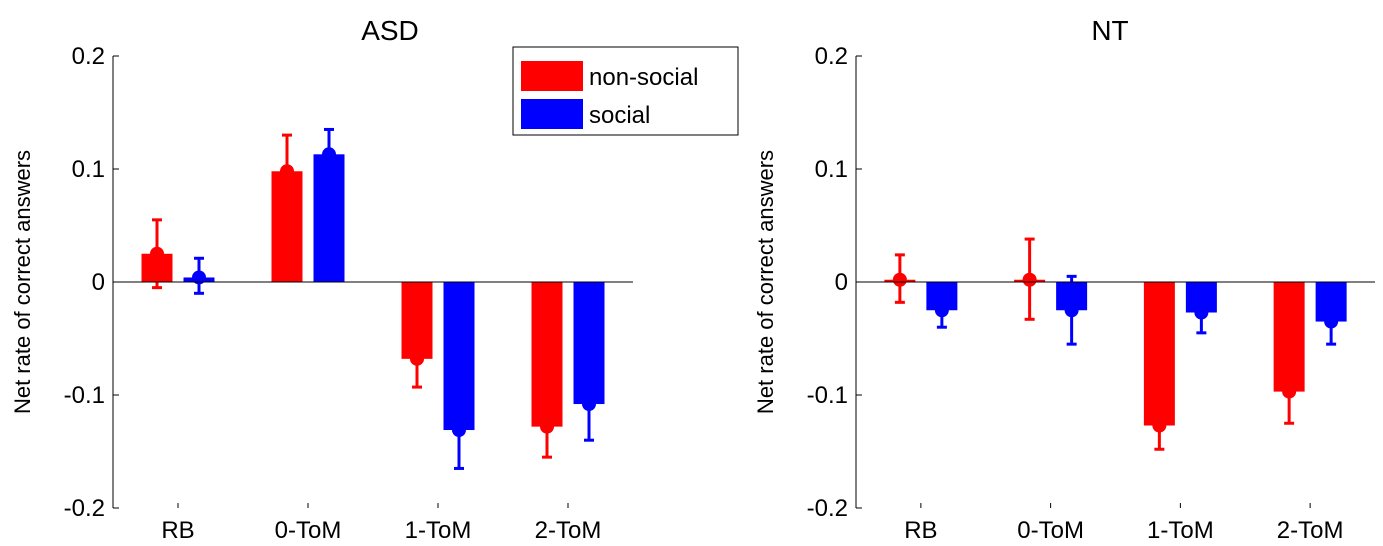 Image resolution: width=1383 pixels, height=546 pixels. What do you see at coordinates (390, 30) in the screenshot?
I see `chart-title: ASD` at bounding box center [390, 30].